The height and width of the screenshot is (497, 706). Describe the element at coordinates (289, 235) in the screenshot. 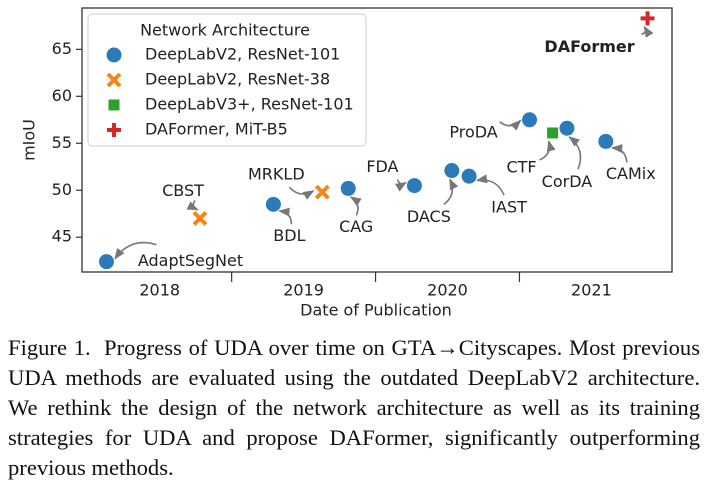

I see `point-label: BDL` at that location.